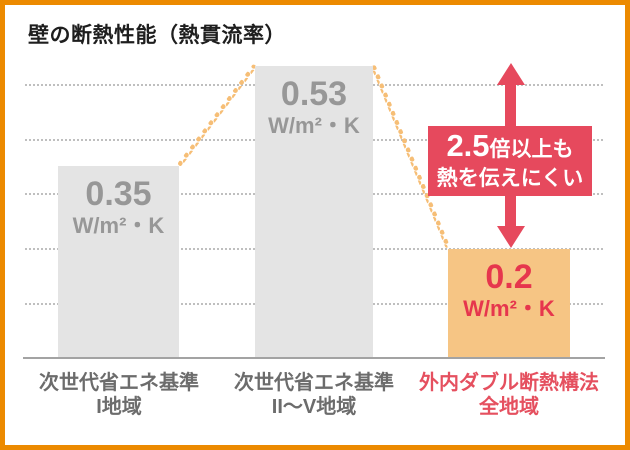 The width and height of the screenshot is (630, 450). I want to click on x-label-std-region2to5: 次世代省エネ基準 II〜V地域, so click(314, 395).